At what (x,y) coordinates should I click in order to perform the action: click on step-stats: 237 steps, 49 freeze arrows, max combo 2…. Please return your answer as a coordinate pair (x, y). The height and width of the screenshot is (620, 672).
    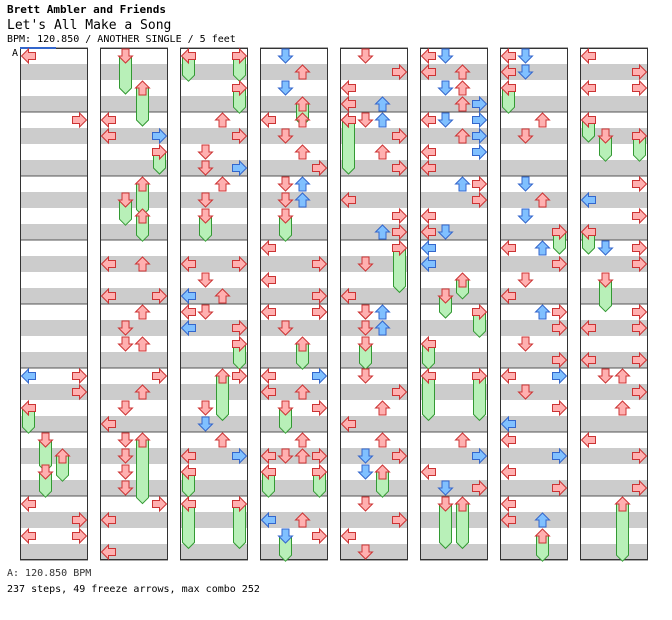
    Looking at the image, I should click on (133, 589).